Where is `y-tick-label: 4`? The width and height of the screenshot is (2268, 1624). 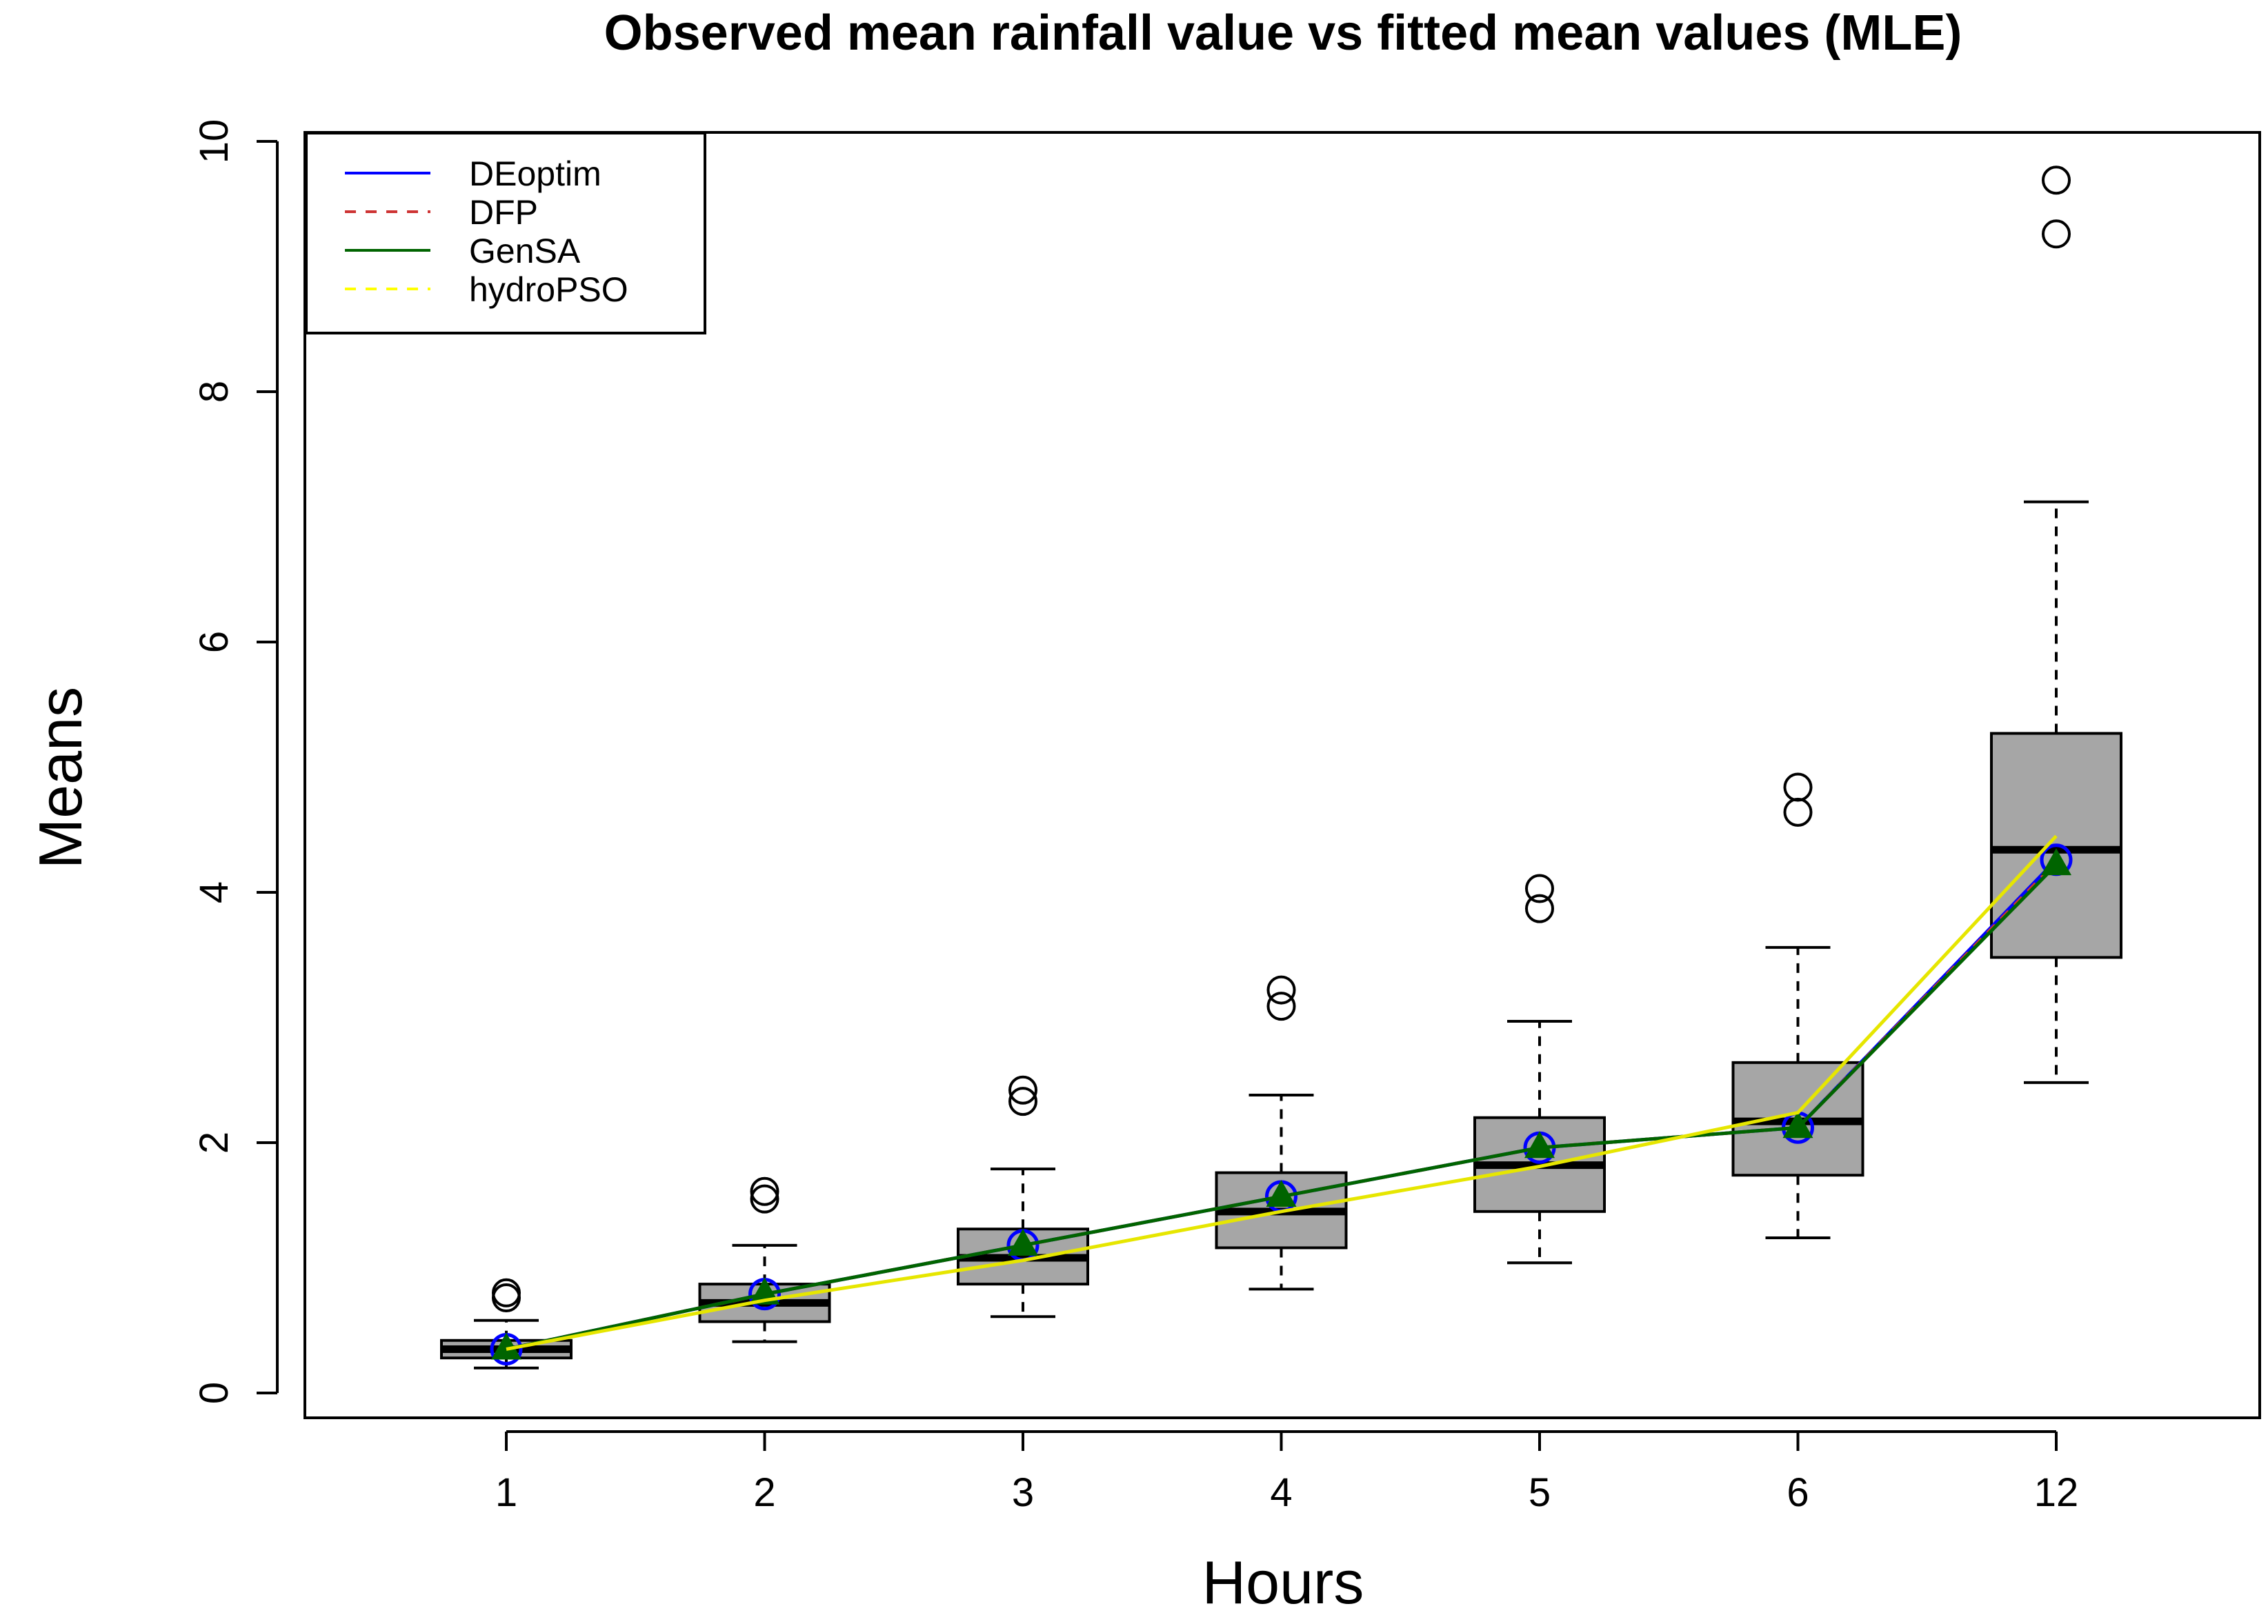
y-tick-label: 4 is located at coordinates (214, 892).